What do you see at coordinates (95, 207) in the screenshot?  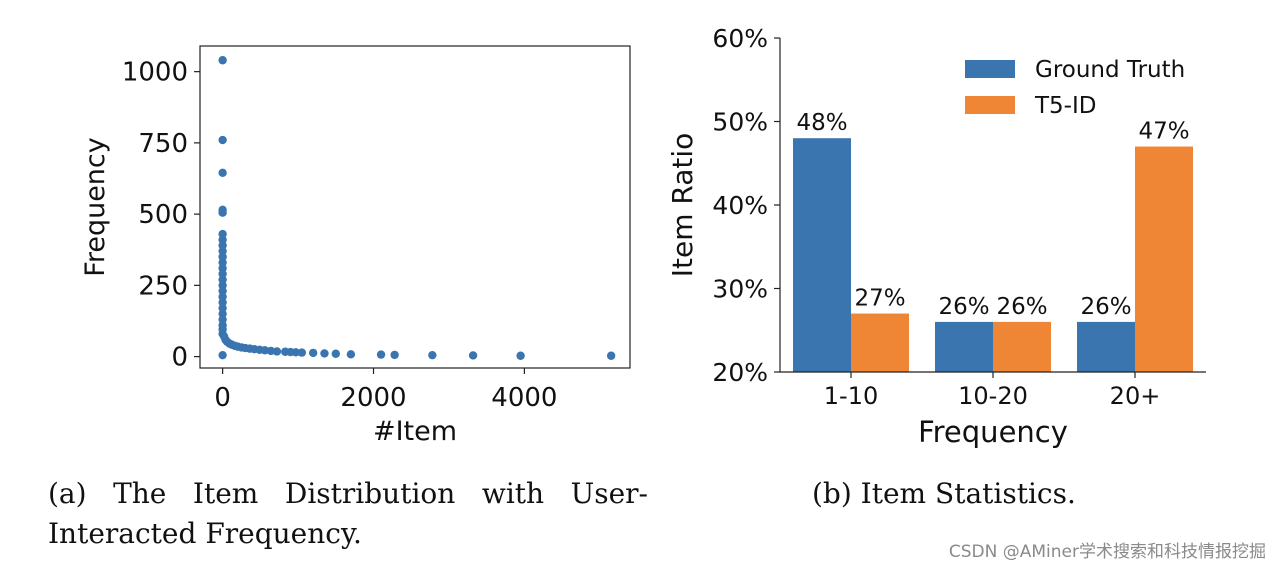 I see `y-axis-label: Frequency` at bounding box center [95, 207].